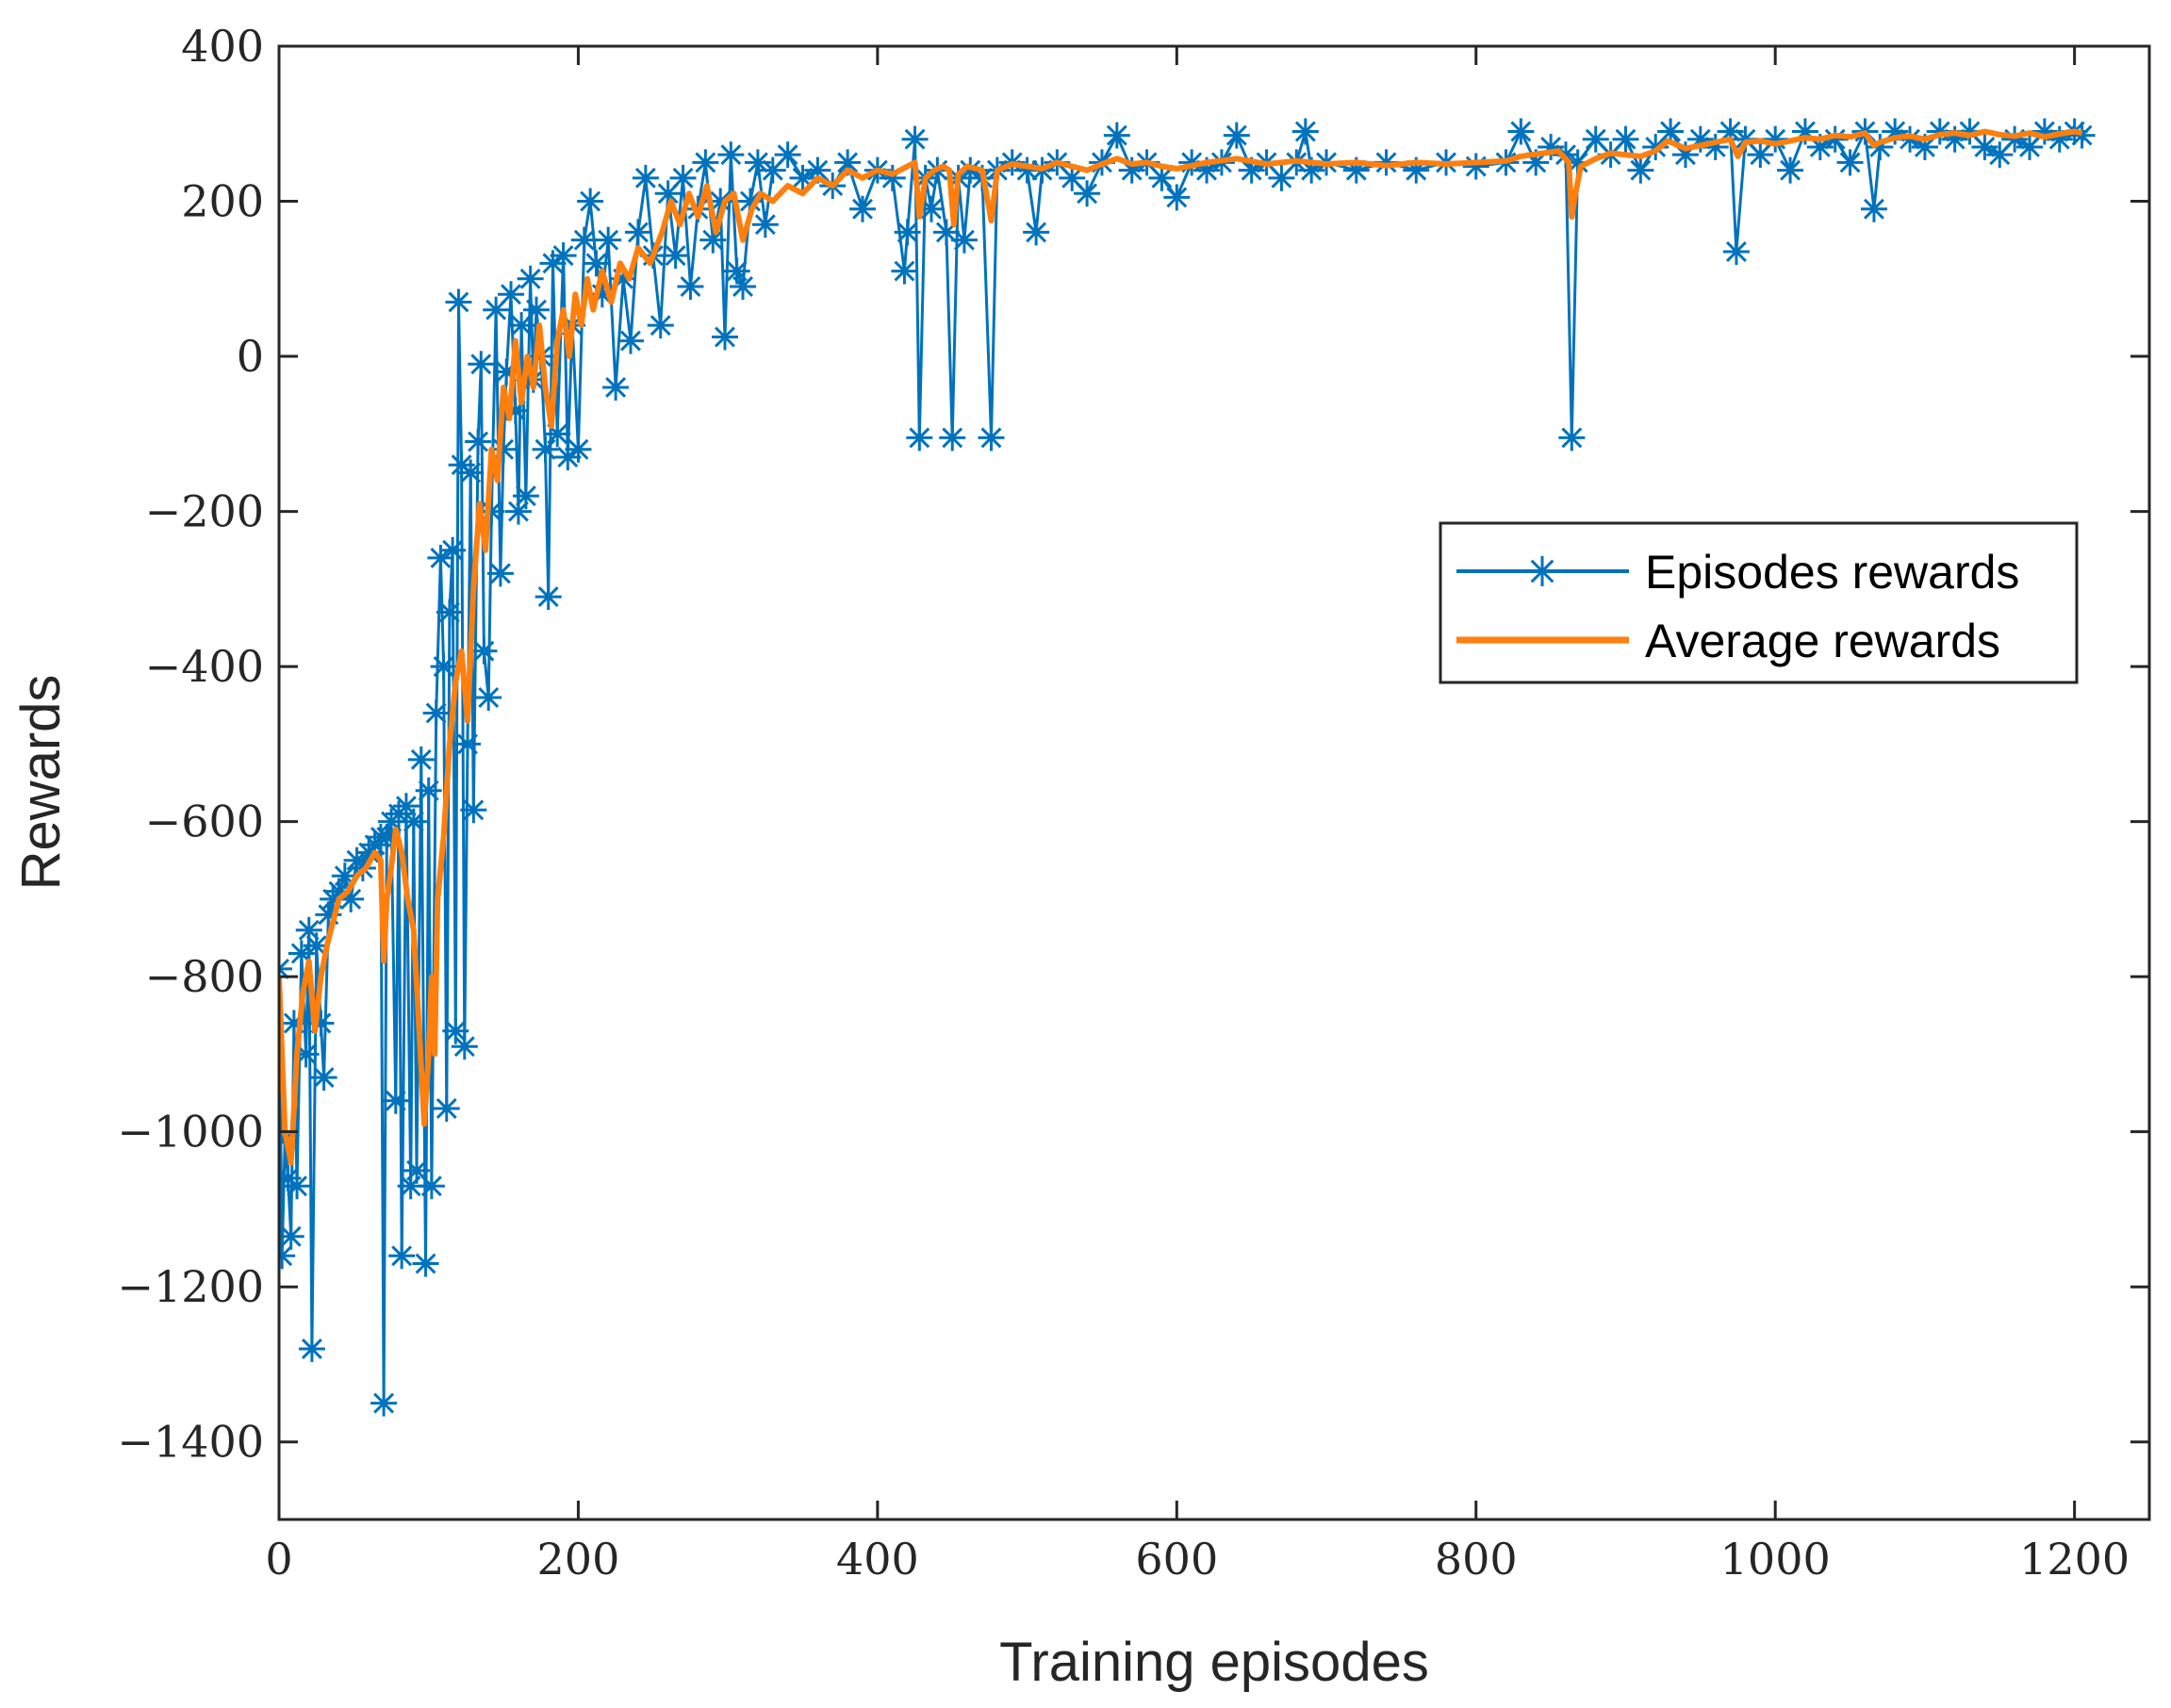  I want to click on legend-episodes-marker, so click(1542, 571).